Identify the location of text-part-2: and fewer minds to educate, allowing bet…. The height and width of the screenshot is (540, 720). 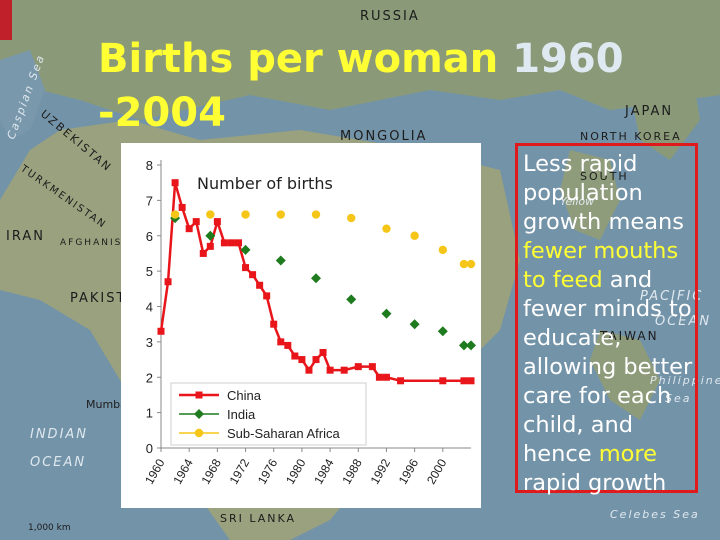
(608, 367).